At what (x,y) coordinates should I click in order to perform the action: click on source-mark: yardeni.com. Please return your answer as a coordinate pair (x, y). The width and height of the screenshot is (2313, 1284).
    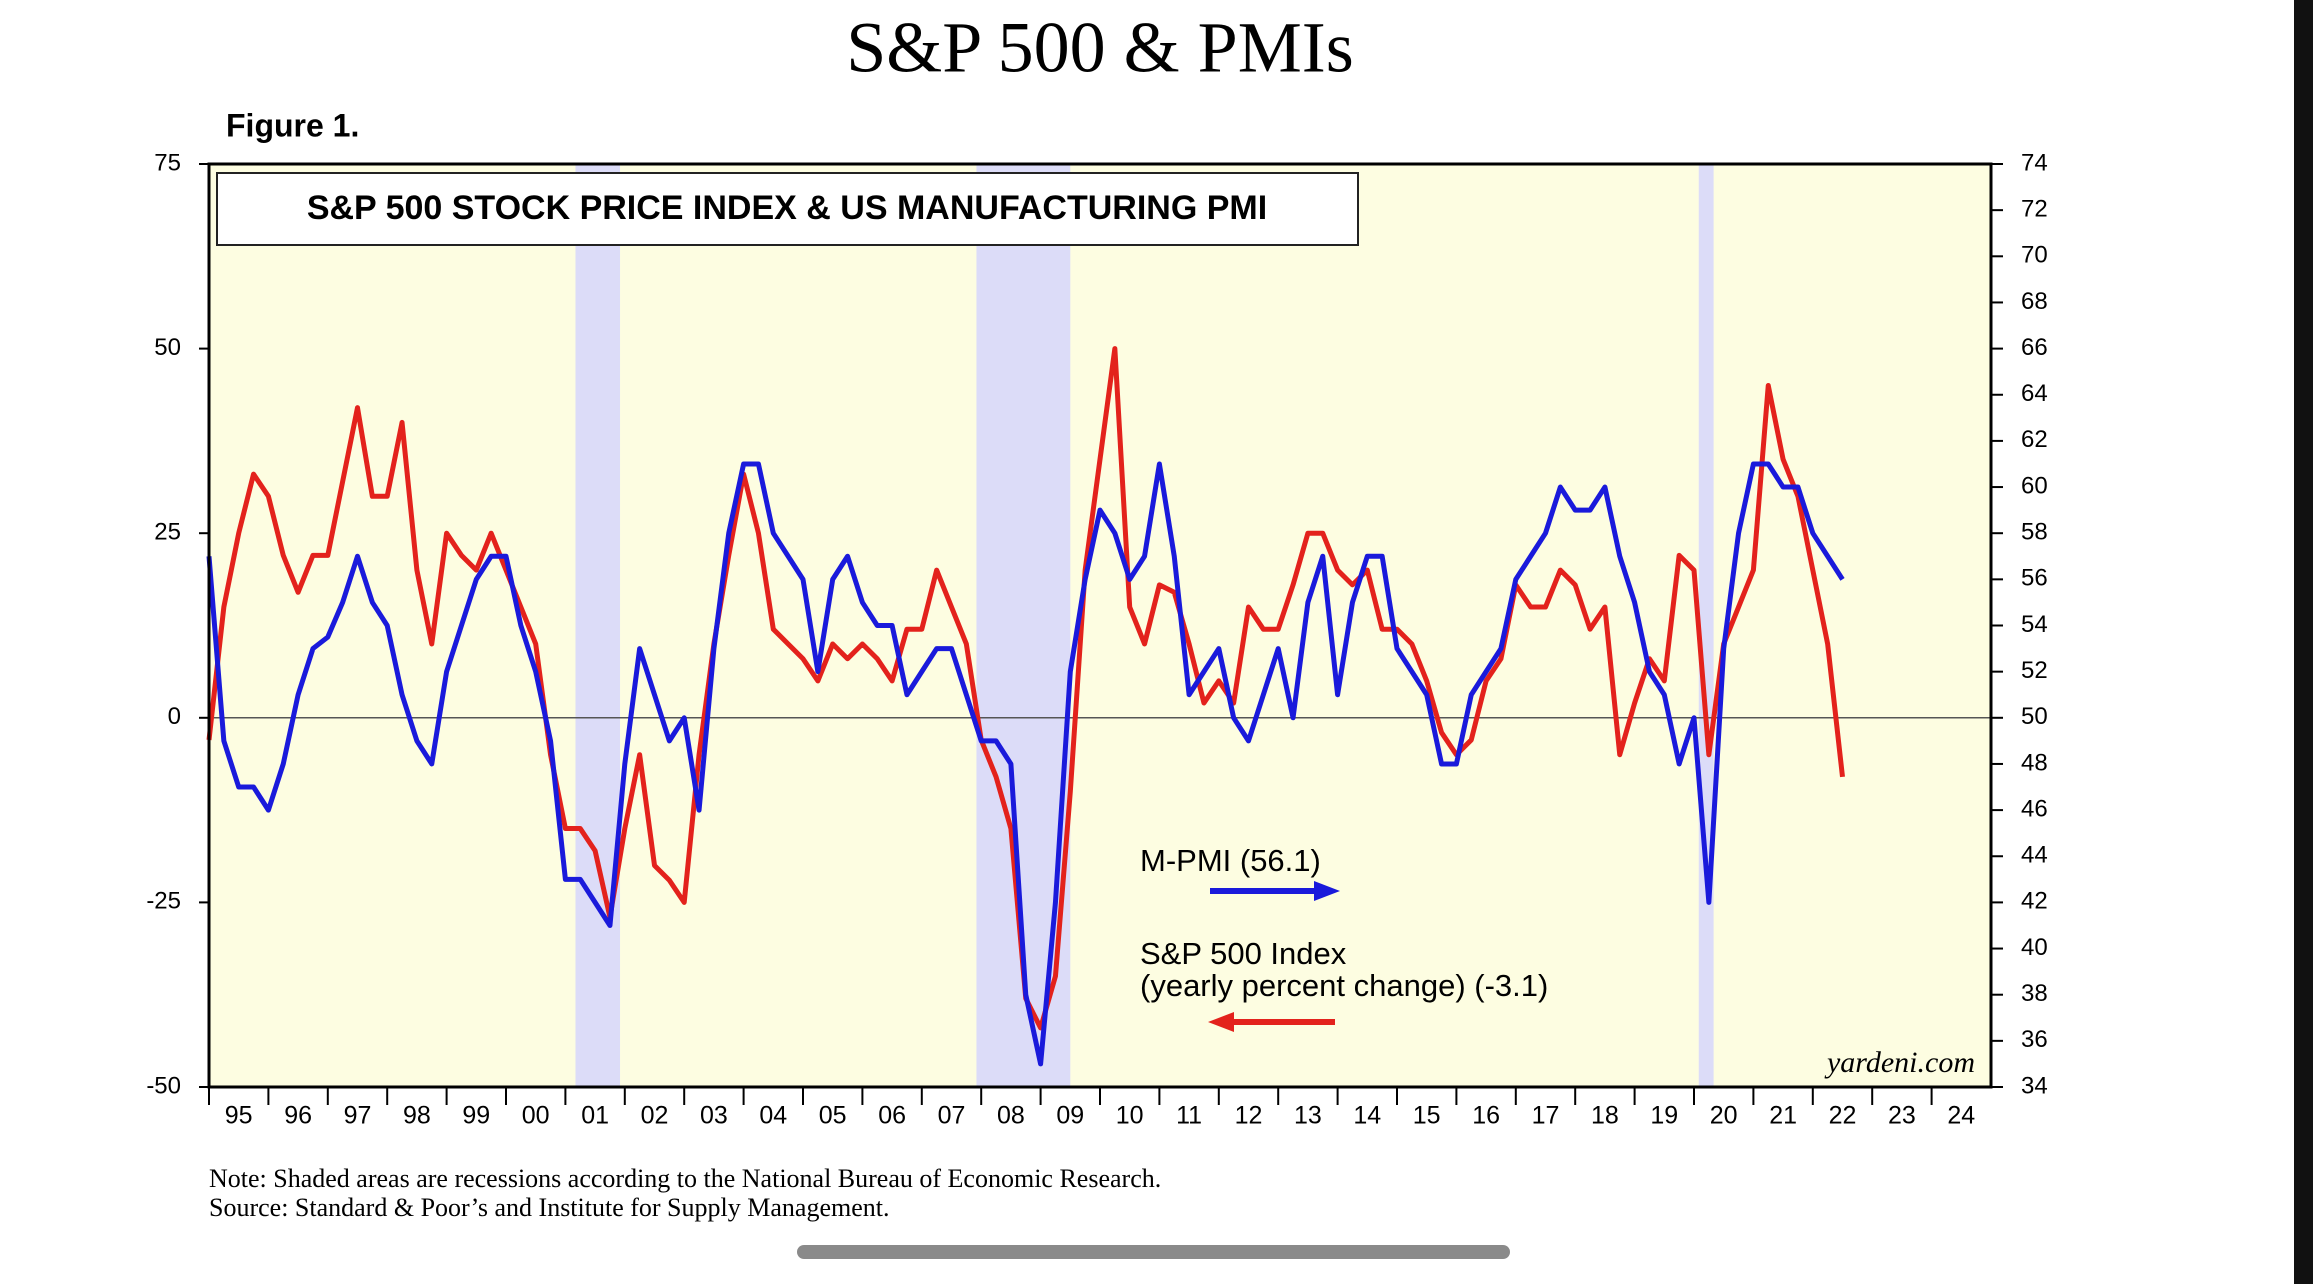
    Looking at the image, I should click on (1899, 1062).